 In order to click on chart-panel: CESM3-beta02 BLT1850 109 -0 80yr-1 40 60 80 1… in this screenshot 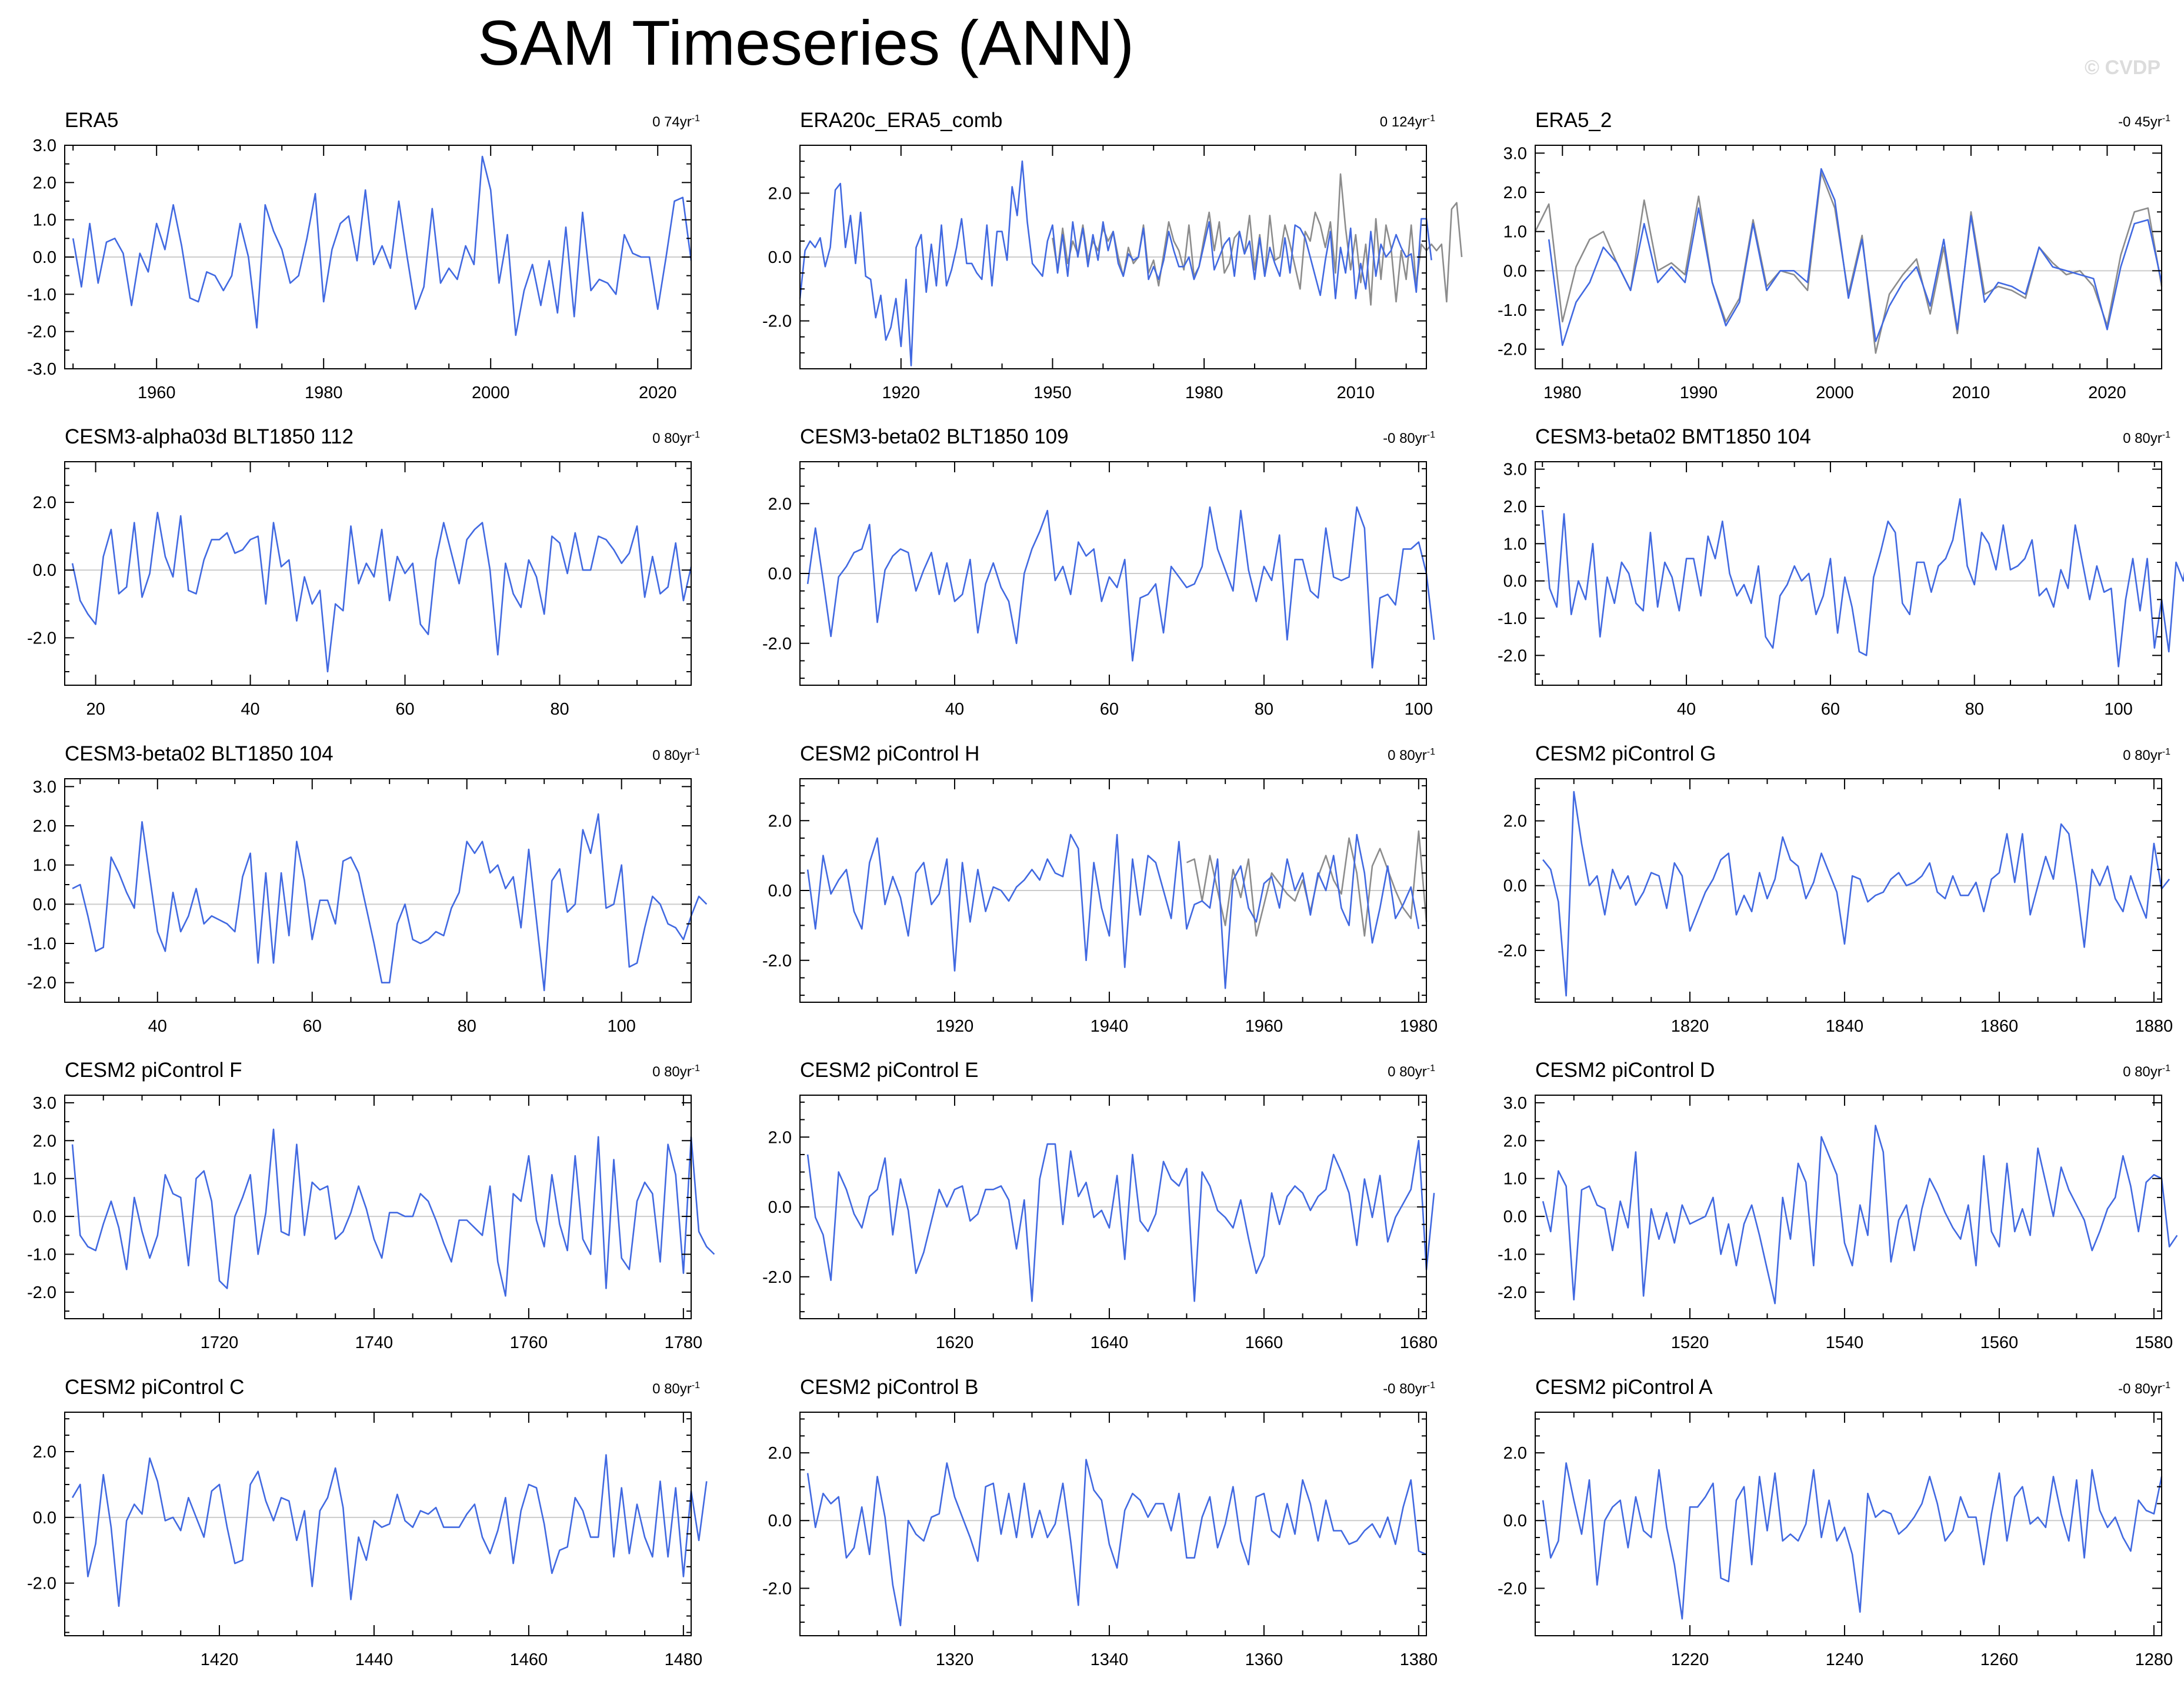, I will do `click(1092, 584)`.